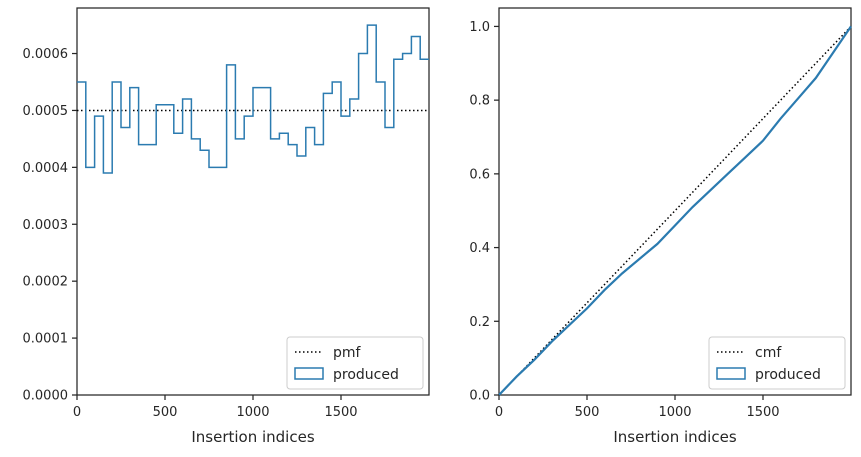  What do you see at coordinates (253, 99) in the screenshot?
I see `produced-histogram-step` at bounding box center [253, 99].